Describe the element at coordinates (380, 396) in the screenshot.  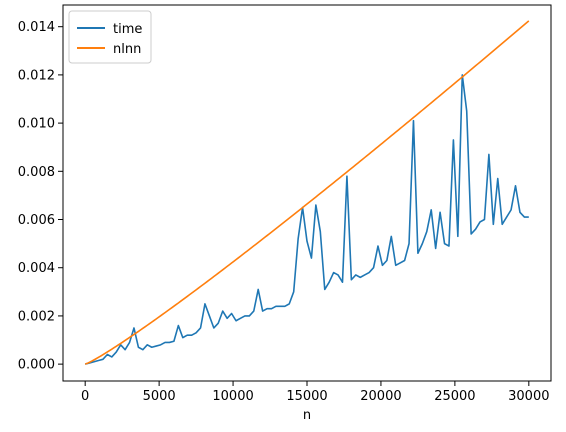
I see `x-tick-label: 20000` at that location.